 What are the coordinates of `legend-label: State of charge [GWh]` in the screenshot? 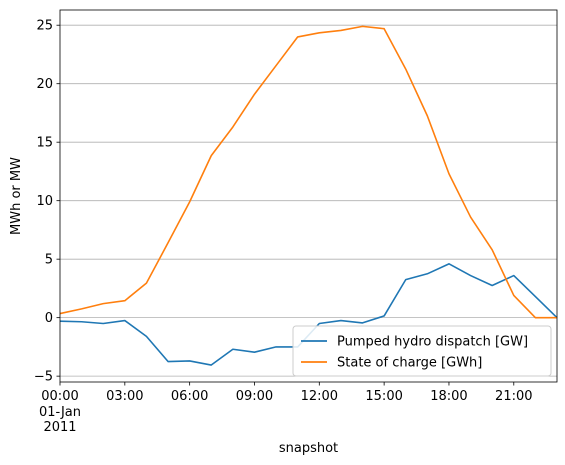 It's located at (409, 363).